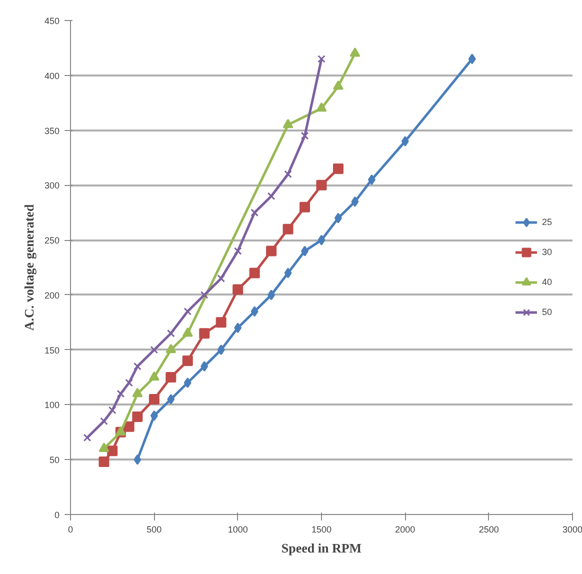 The width and height of the screenshot is (582, 574). Describe the element at coordinates (548, 222) in the screenshot. I see `legend-label: 25` at that location.